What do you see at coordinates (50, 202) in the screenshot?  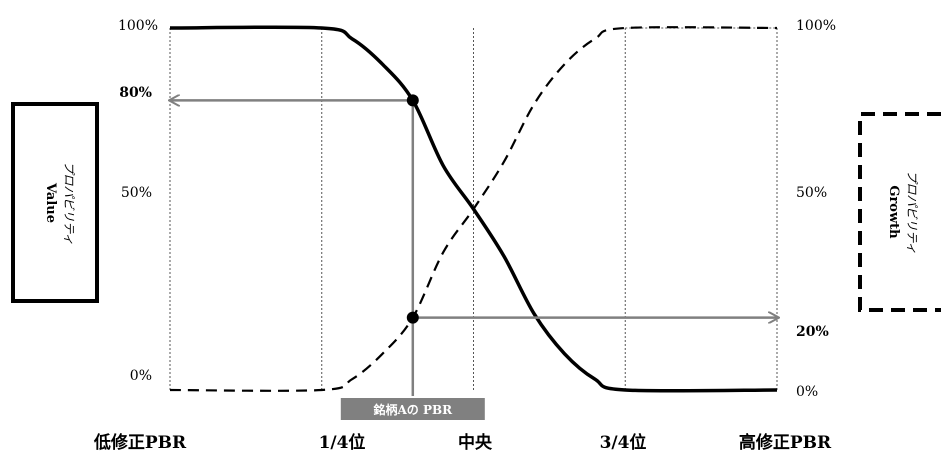 I see `value-box-title: Value` at bounding box center [50, 202].